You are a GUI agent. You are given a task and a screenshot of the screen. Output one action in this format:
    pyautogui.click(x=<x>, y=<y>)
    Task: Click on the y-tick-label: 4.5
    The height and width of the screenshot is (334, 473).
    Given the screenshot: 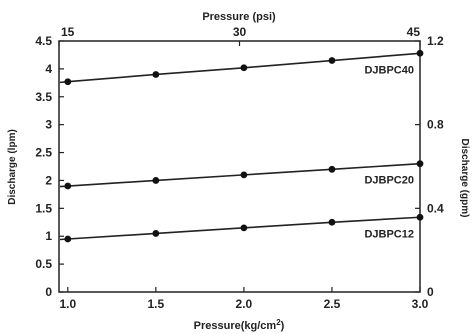 What is the action you would take?
    pyautogui.click(x=43, y=41)
    